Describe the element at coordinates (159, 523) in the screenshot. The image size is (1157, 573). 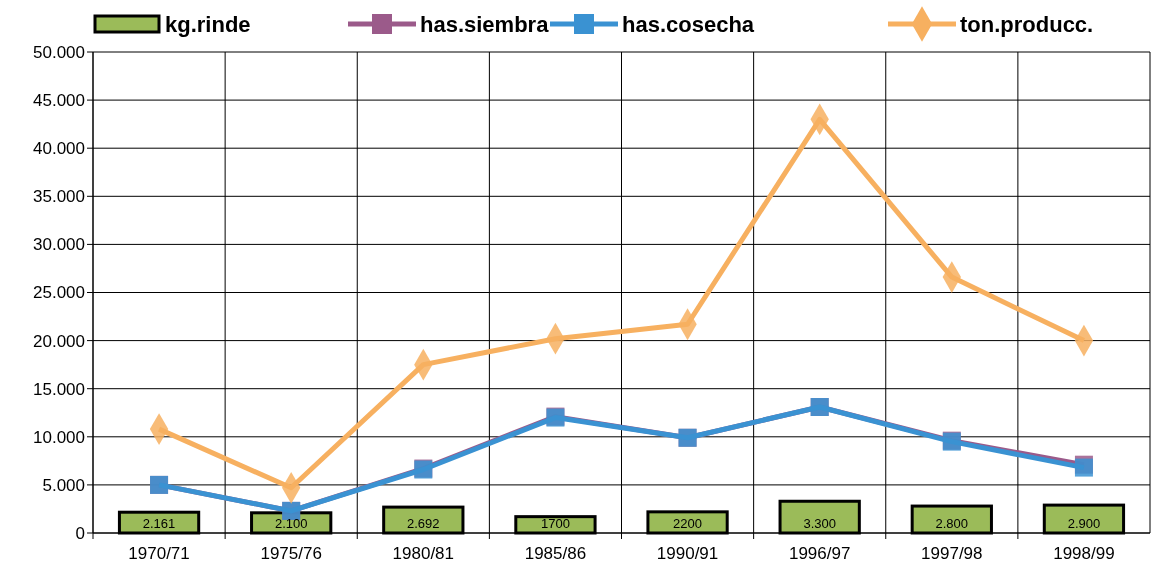
I see `data-label: 2.161` at that location.